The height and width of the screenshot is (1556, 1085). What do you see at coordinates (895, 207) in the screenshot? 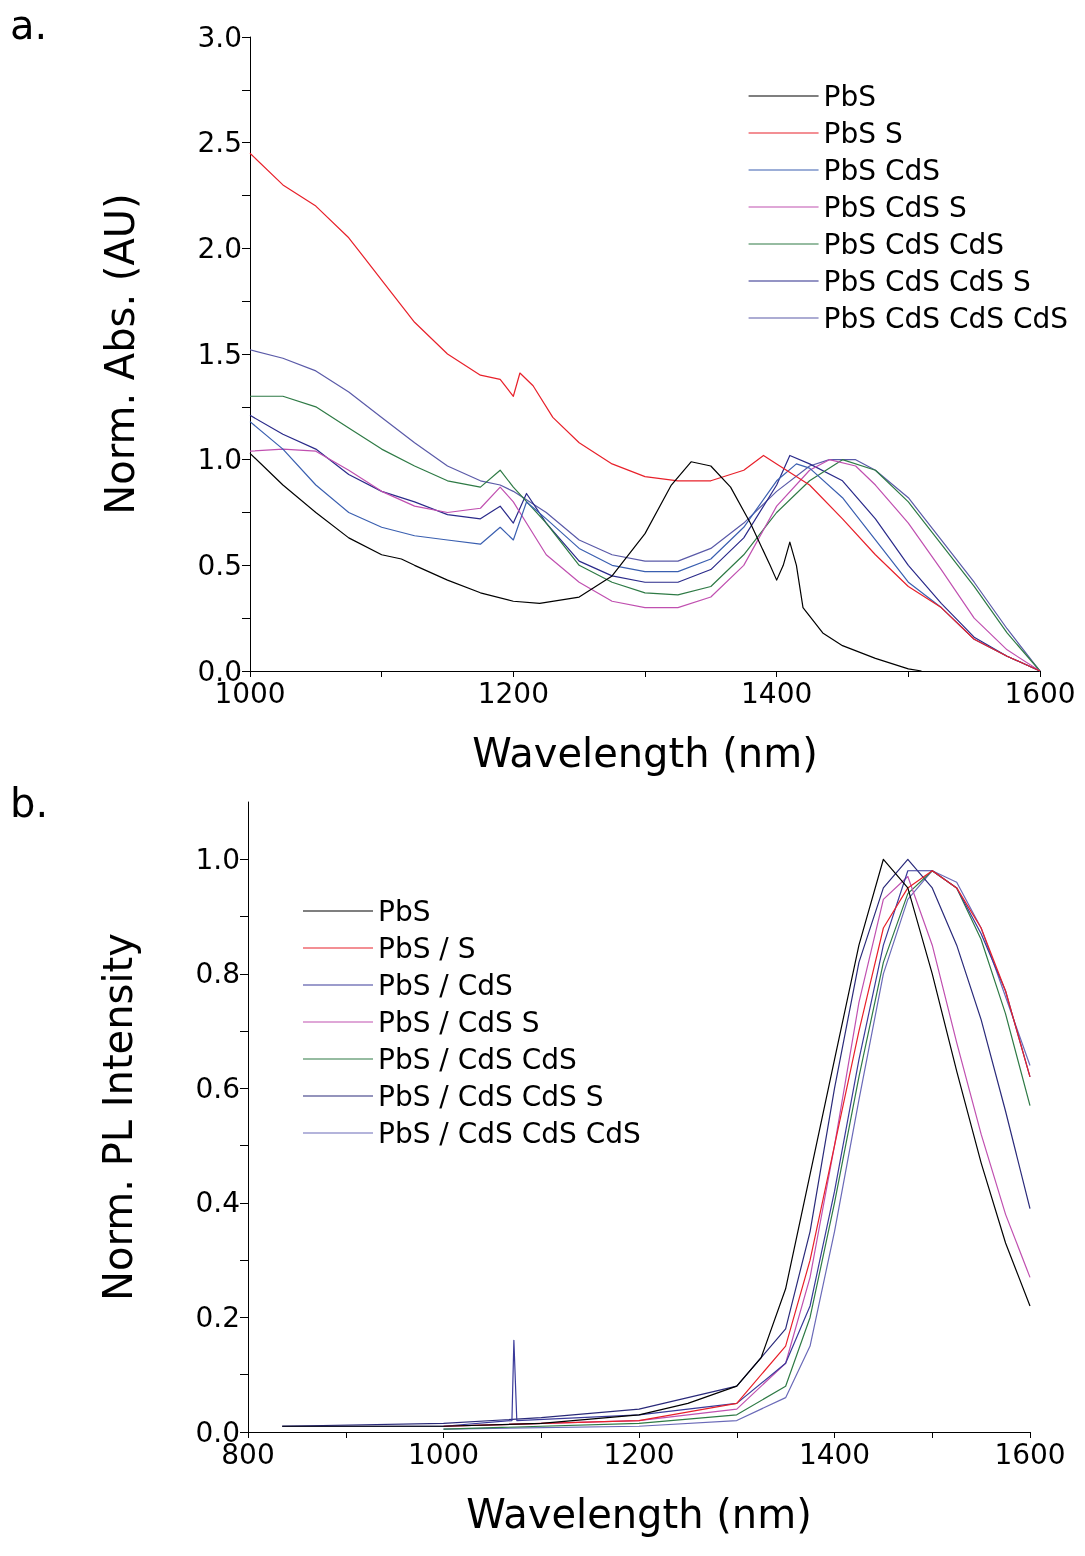
I see `legend-label: PbS CdS S` at bounding box center [895, 207].